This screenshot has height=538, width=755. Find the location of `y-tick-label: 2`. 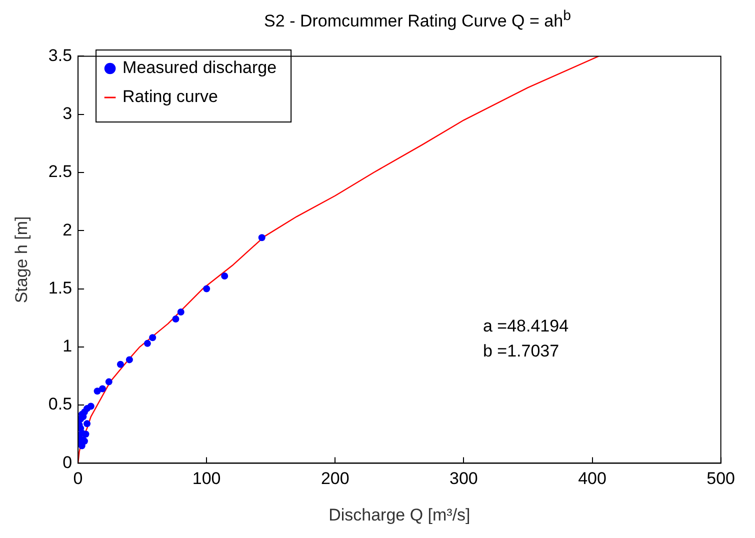

y-tick-label: 2 is located at coordinates (67, 230).